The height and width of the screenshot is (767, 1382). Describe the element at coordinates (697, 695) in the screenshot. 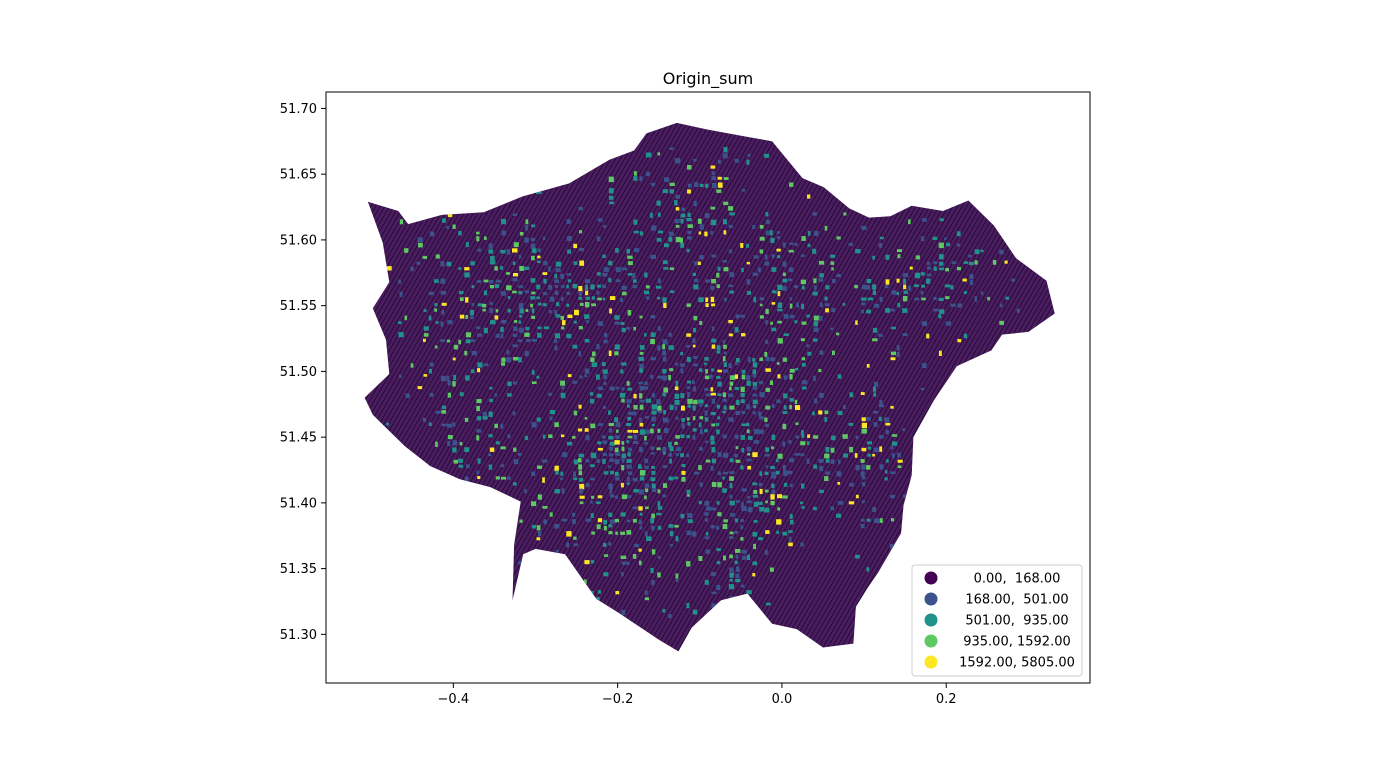

I see `x-axis: −0.4 −0.2 0.0 0.2` at that location.